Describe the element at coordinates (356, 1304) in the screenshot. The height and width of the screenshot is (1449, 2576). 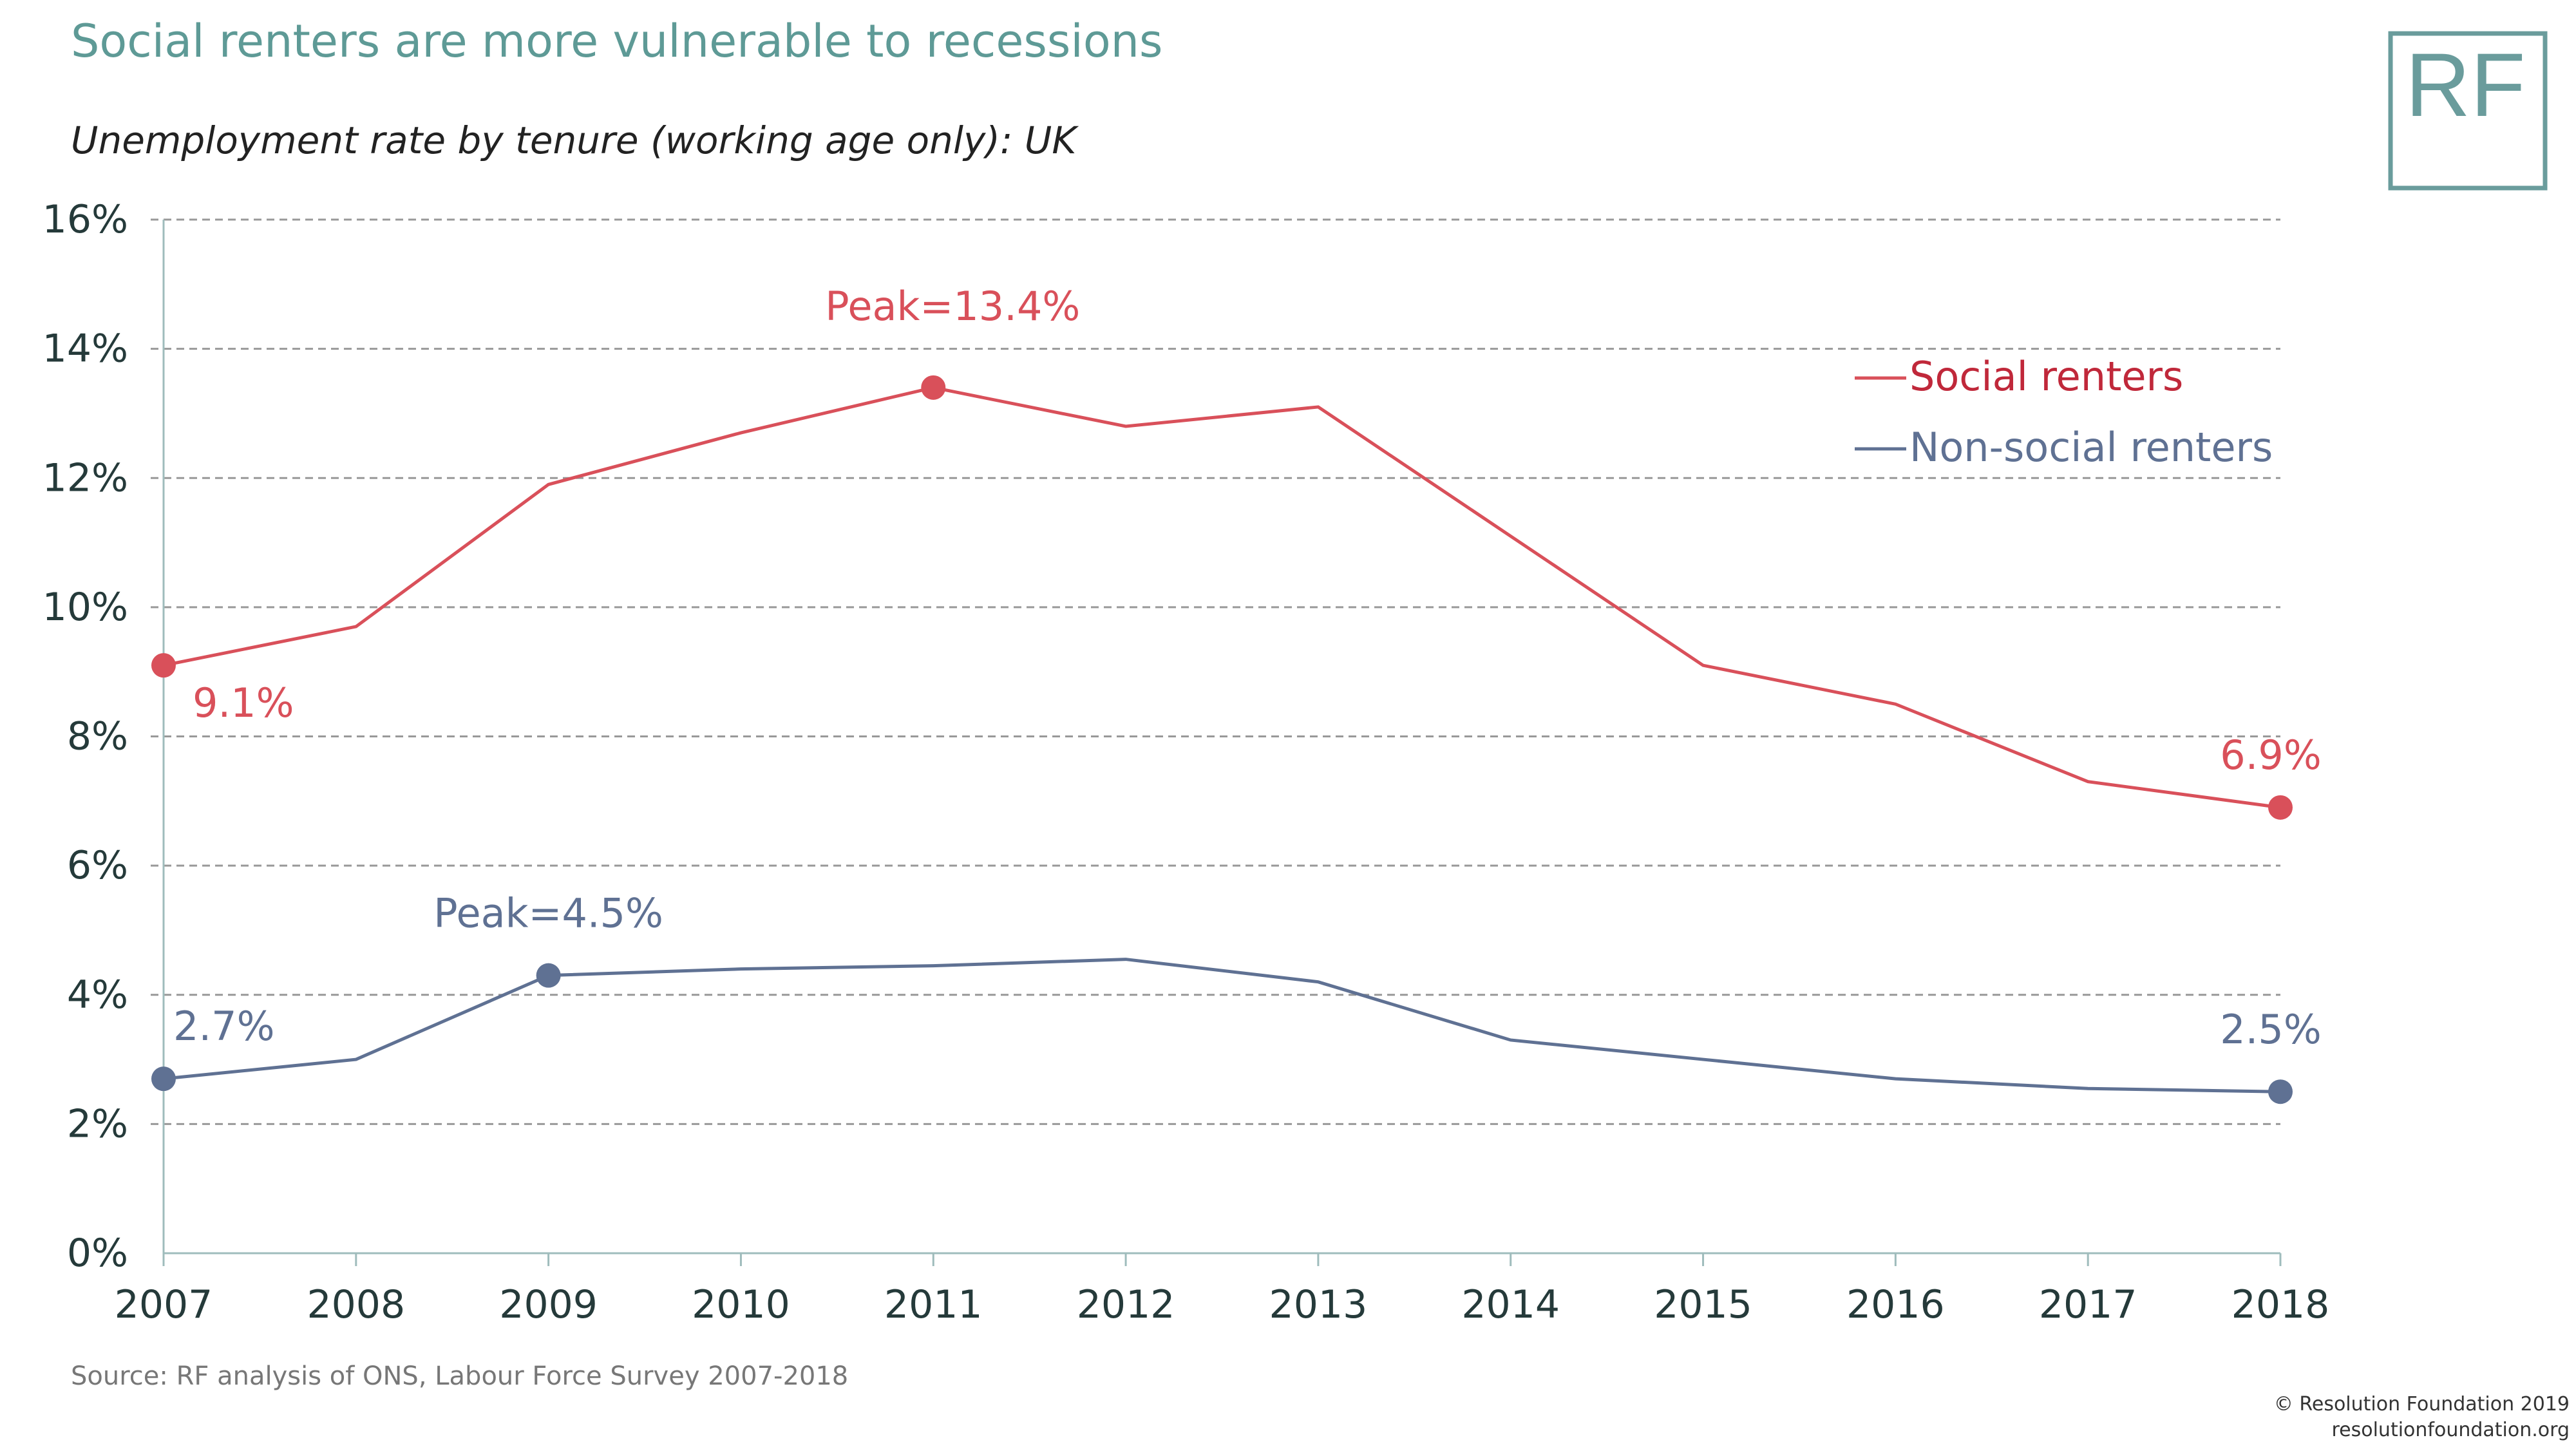
I see `x-tick-label: 2008` at that location.